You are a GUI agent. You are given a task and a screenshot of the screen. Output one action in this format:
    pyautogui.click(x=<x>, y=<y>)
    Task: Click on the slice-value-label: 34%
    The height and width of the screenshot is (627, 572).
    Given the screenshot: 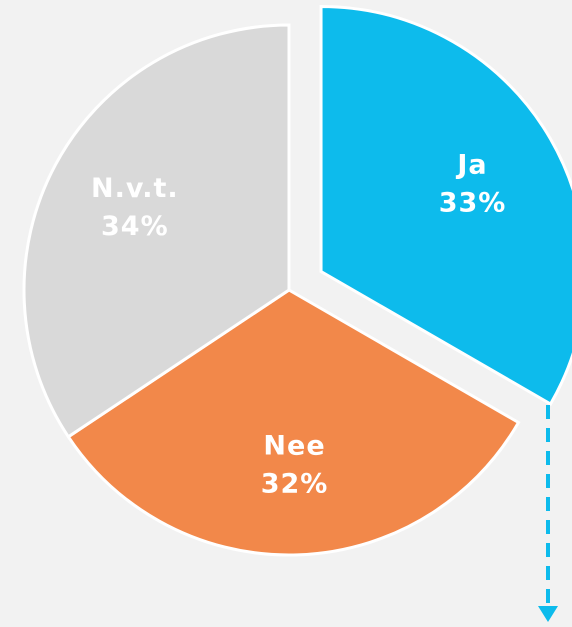 What is the action you would take?
    pyautogui.click(x=135, y=226)
    